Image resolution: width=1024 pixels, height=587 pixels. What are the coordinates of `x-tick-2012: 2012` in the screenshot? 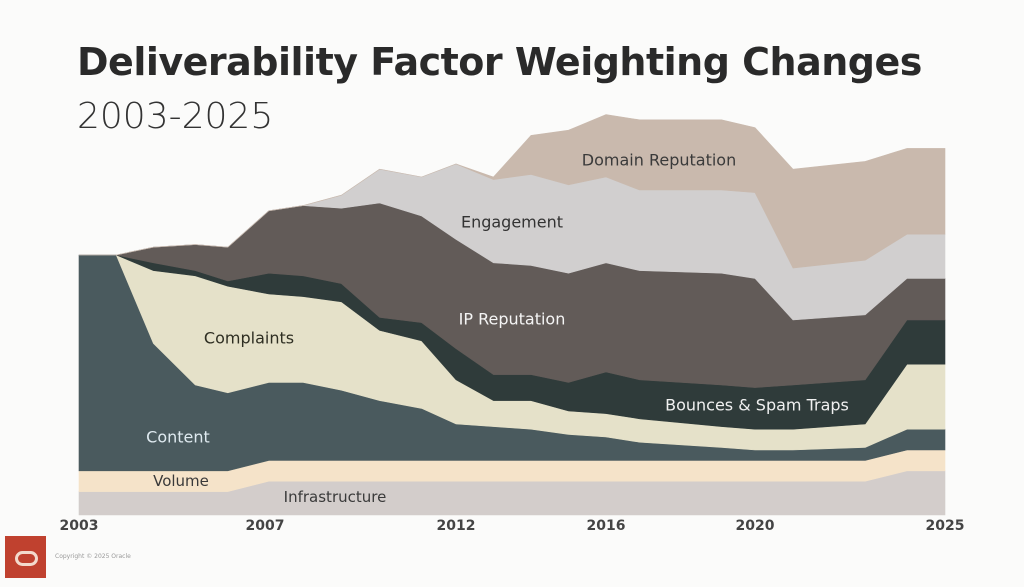 It's located at (456, 526).